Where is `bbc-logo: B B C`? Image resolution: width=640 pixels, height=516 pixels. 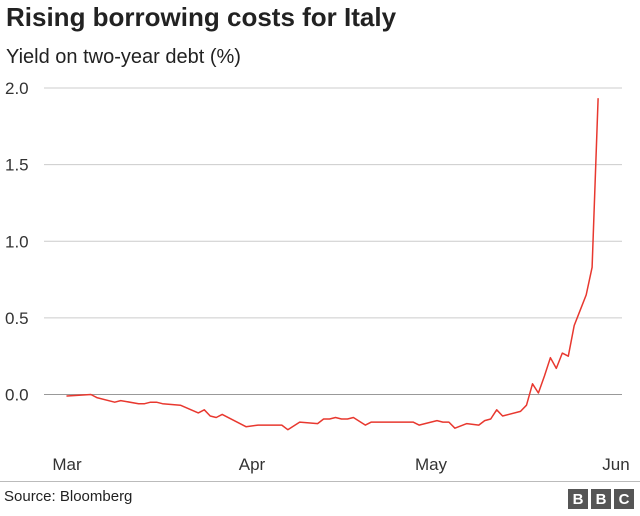 bbc-logo: B B C is located at coordinates (601, 499).